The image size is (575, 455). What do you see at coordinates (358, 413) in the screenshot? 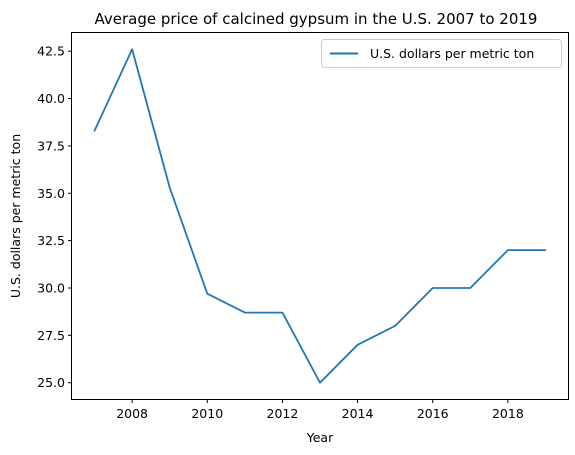
I see `x-tick-label: 2014` at bounding box center [358, 413].